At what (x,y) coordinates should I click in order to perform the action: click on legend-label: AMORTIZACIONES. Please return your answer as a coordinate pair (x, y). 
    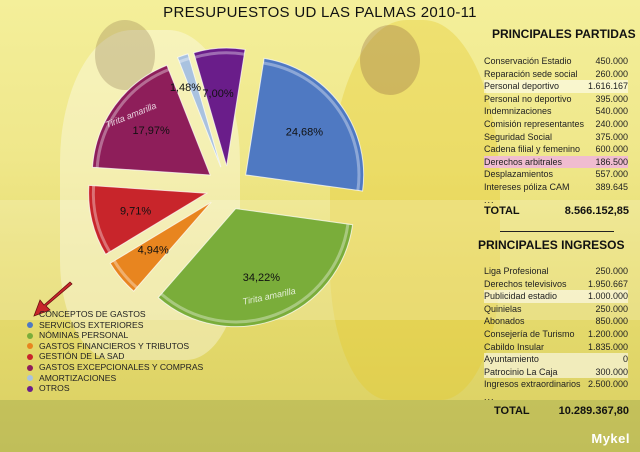
    Looking at the image, I should click on (78, 377).